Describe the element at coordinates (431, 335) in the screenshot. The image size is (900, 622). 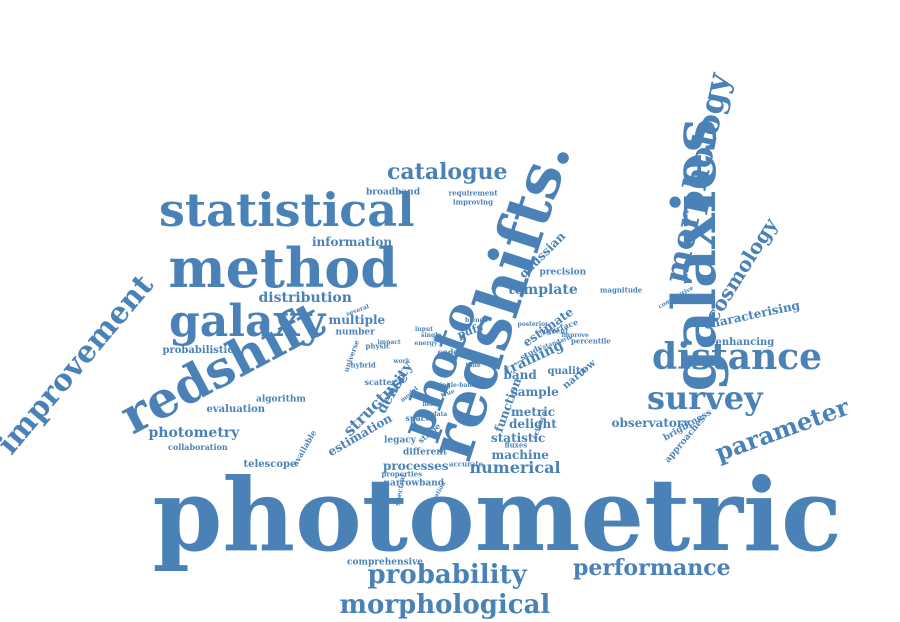
I see `word-single: single` at that location.